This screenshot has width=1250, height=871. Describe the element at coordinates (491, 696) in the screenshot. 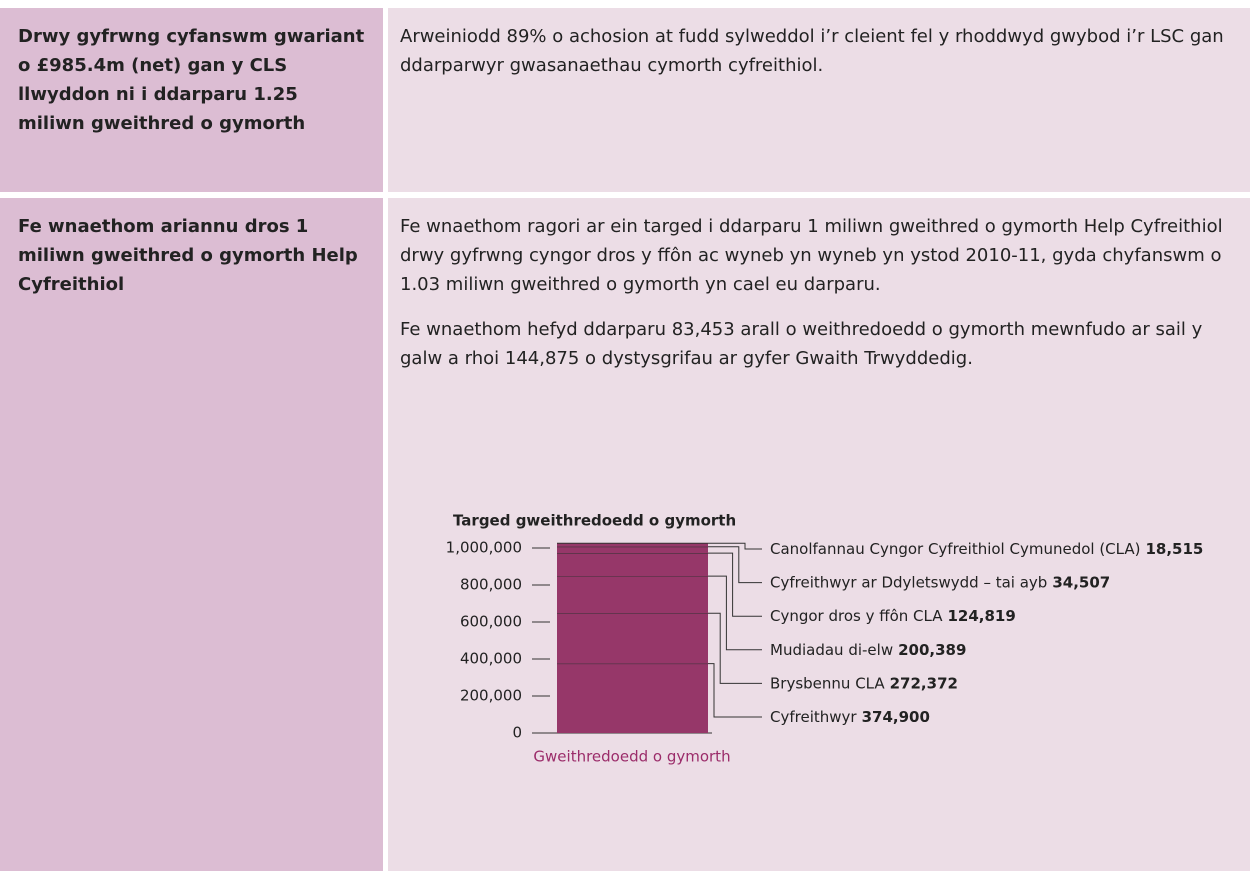

I see `y-tick-label: 200,000` at that location.